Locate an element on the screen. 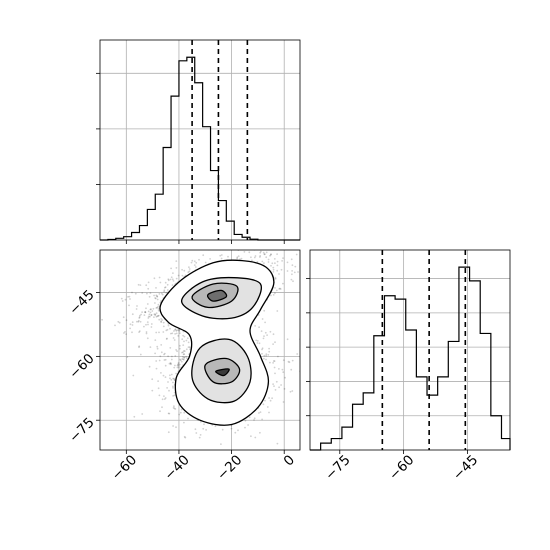 The width and height of the screenshot is (550, 550). joint-ytick-label: −45 is located at coordinates (81, 302).